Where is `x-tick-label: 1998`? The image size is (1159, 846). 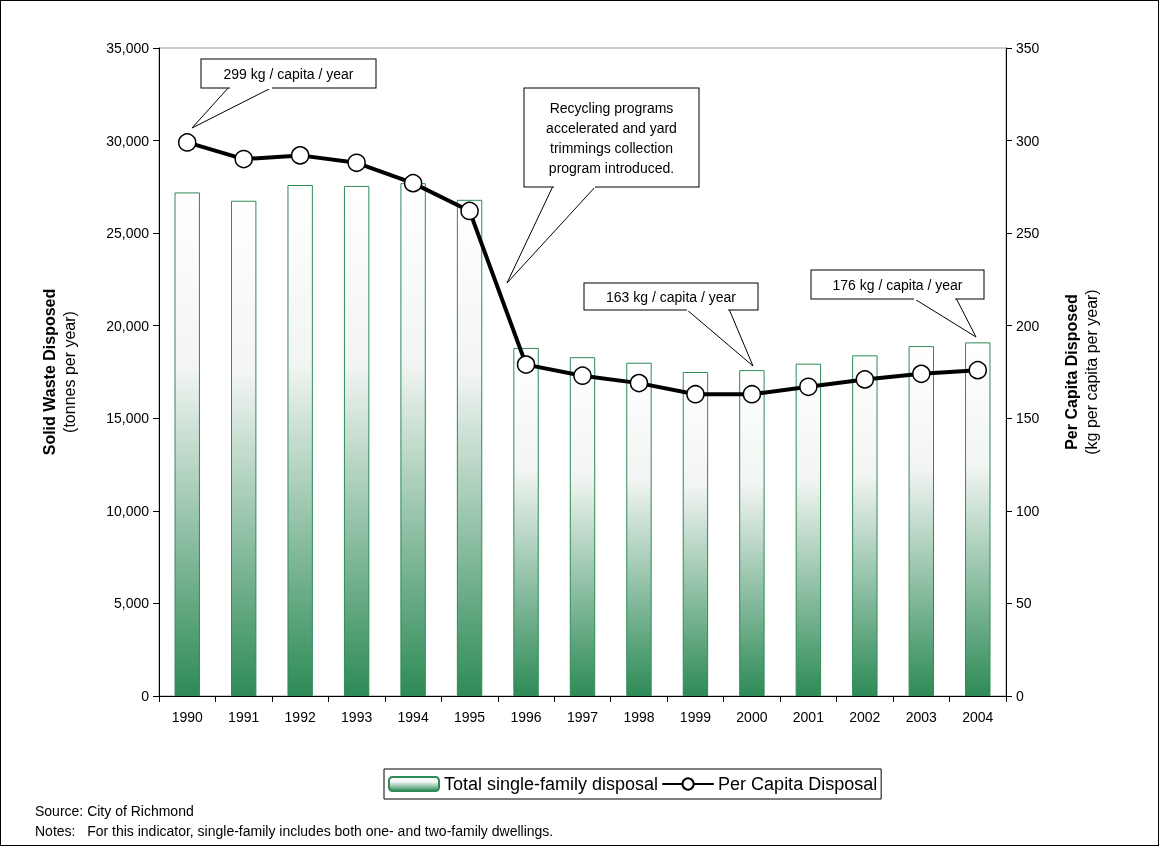
x-tick-label: 1998 is located at coordinates (639, 717).